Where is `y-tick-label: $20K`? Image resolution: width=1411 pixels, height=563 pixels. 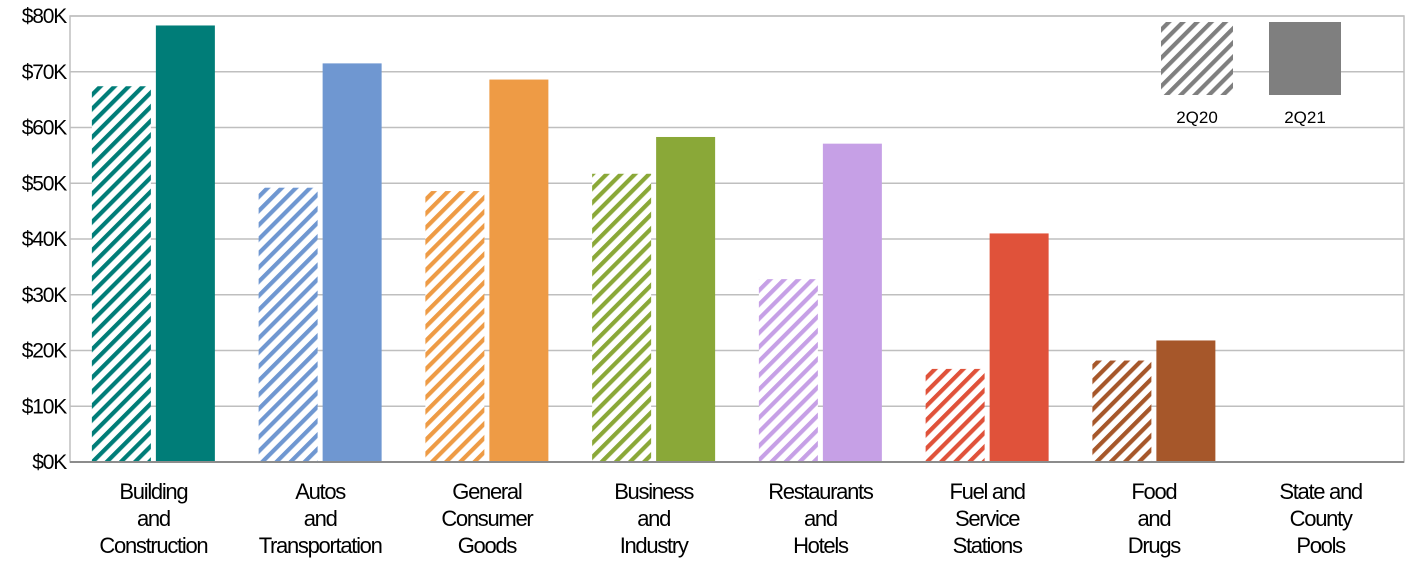
y-tick-label: $20K is located at coordinates (44, 351).